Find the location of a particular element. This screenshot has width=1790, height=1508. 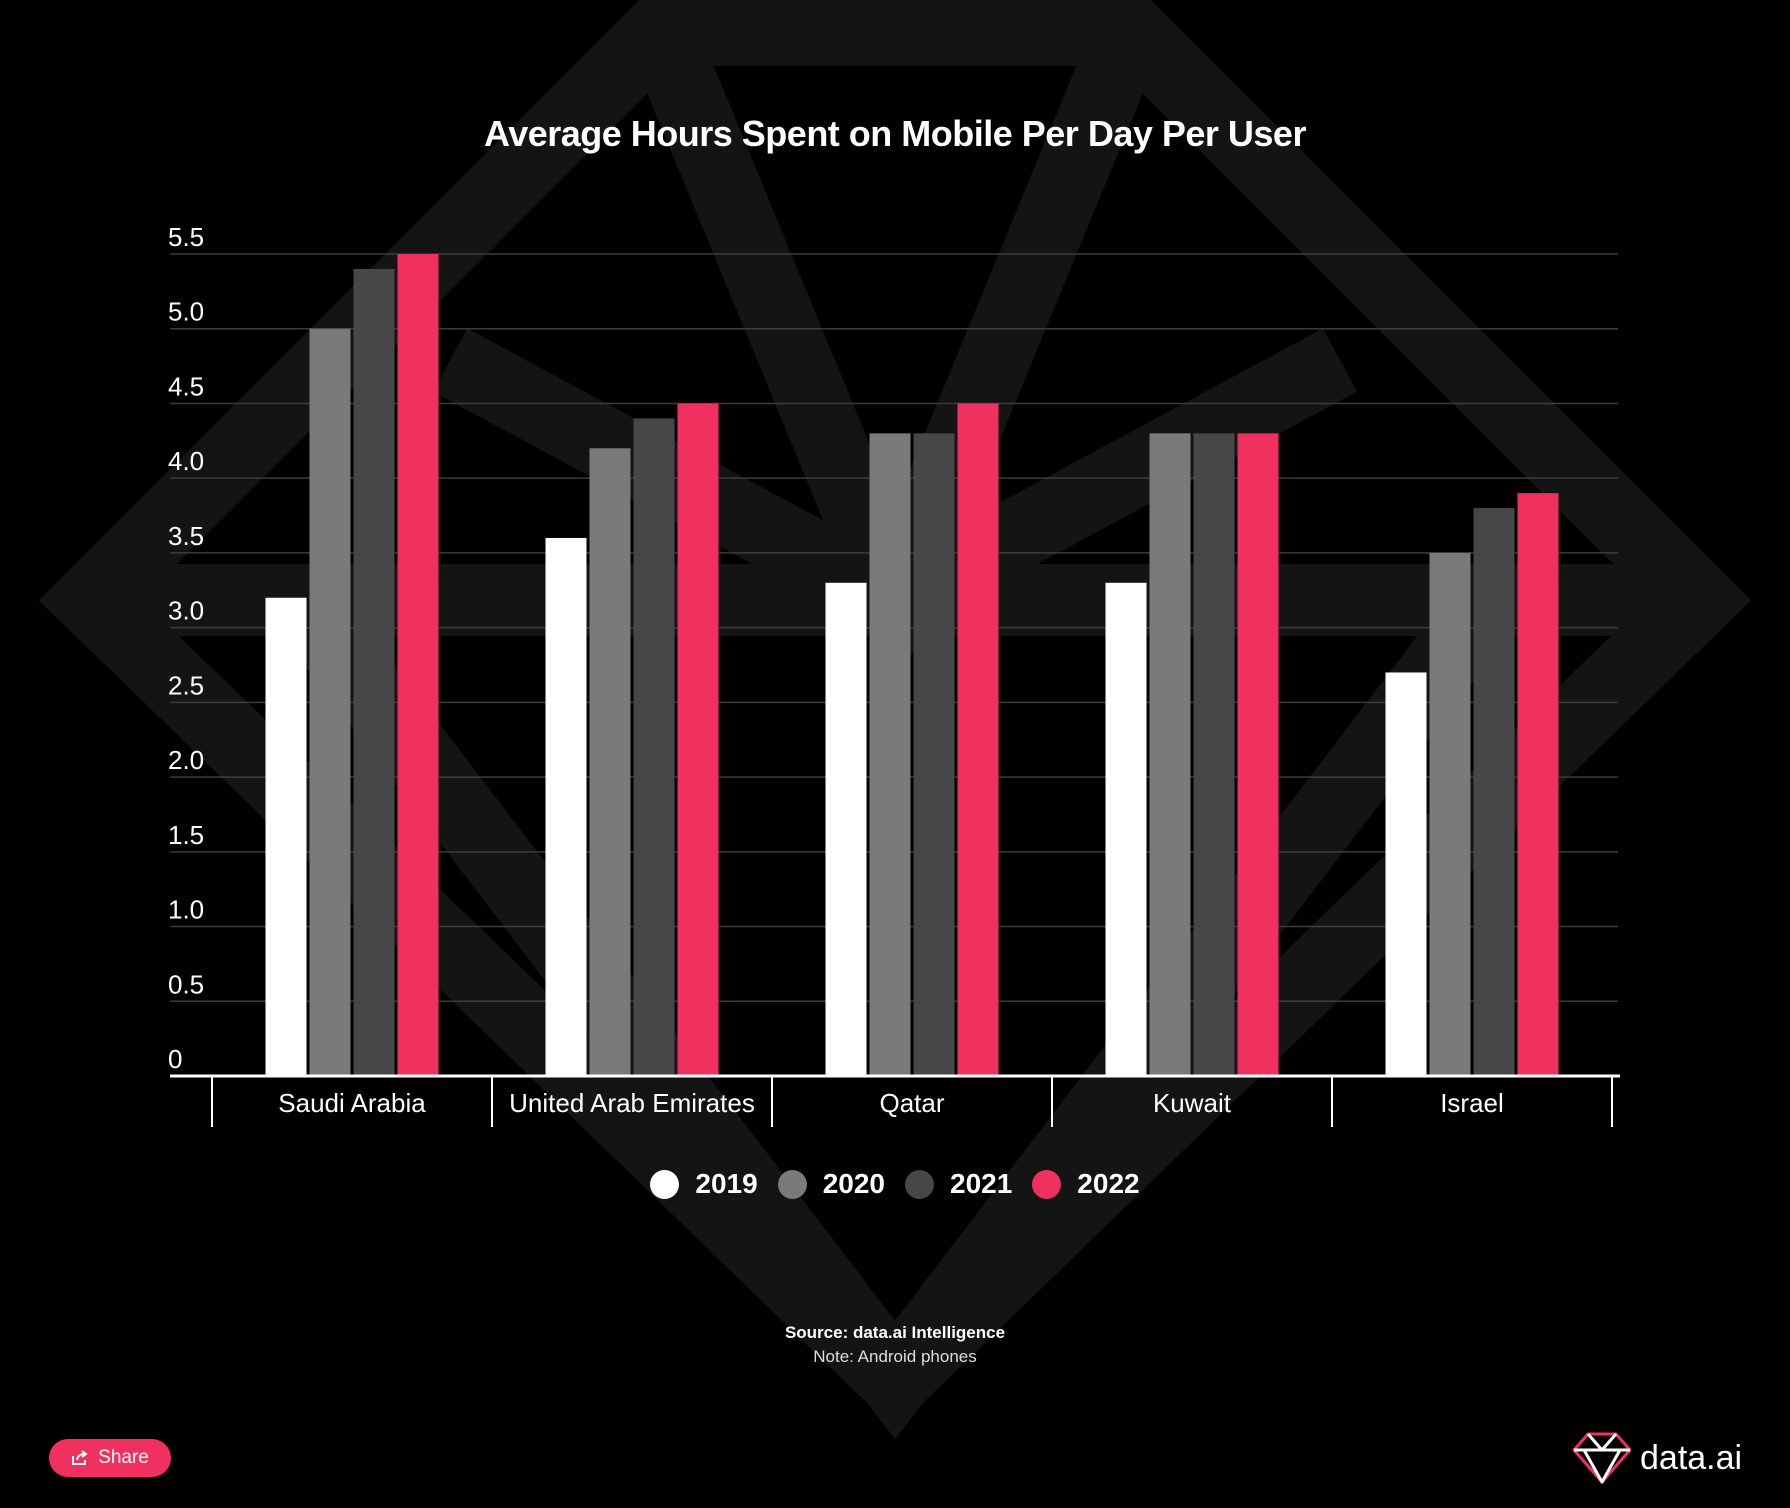

bar-kuwait-2019 is located at coordinates (1126, 829).